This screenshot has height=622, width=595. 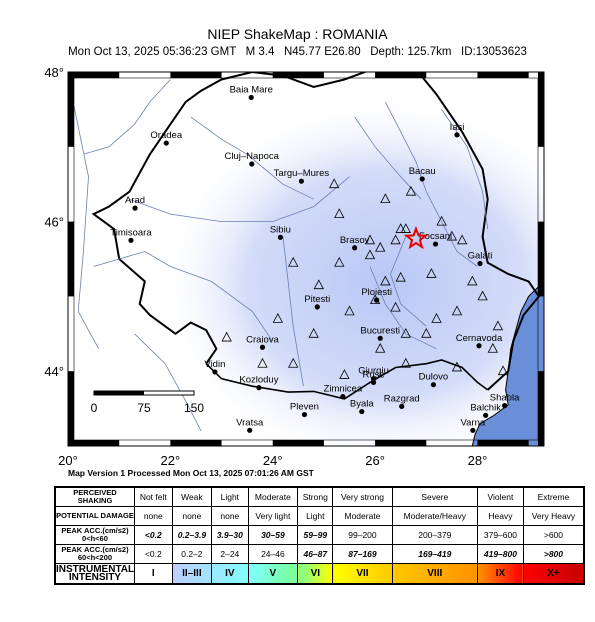 What do you see at coordinates (315, 574) in the screenshot?
I see `legend-cell: VI` at bounding box center [315, 574].